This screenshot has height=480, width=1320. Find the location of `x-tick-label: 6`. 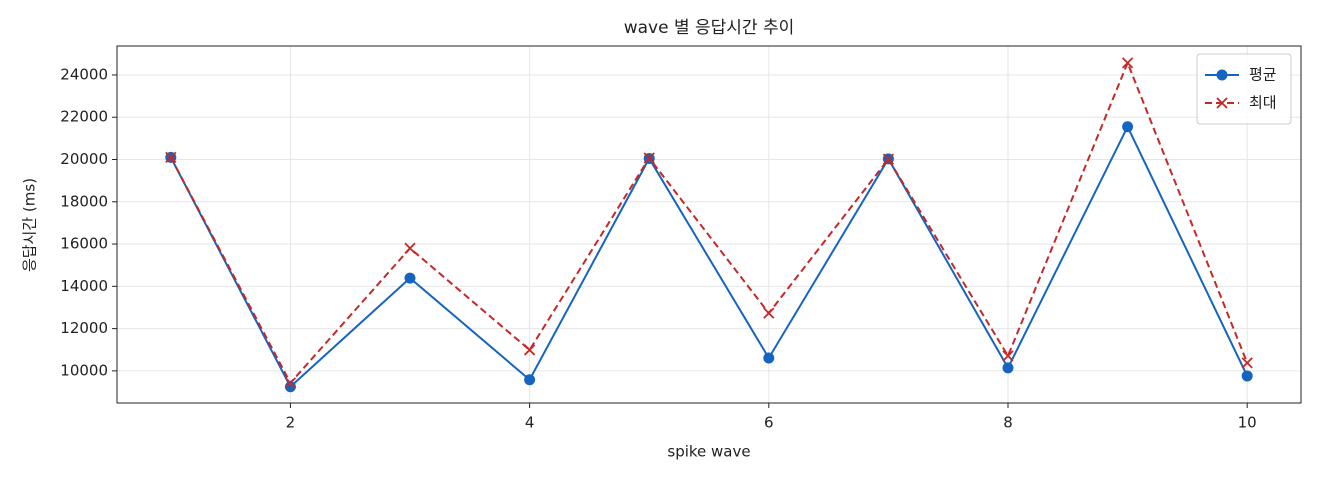

x-tick-label: 6 is located at coordinates (769, 423).